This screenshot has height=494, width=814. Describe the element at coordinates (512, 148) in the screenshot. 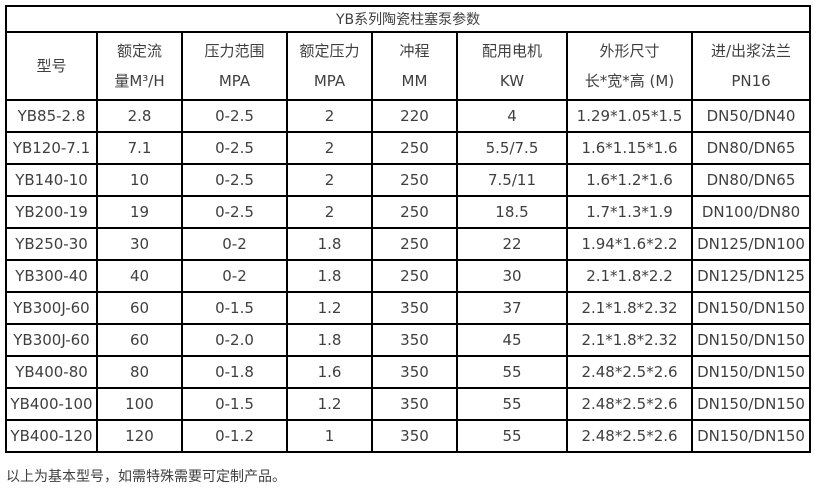

I see `table-cell-motor-power: 5.5/7.5` at that location.